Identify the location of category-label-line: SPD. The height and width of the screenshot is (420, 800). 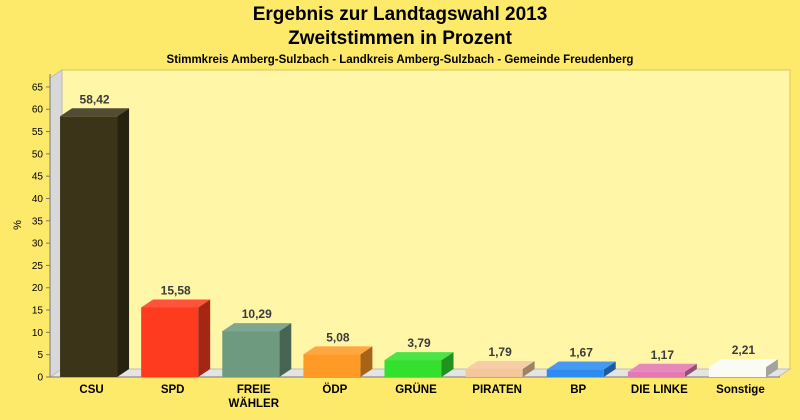
(173, 390).